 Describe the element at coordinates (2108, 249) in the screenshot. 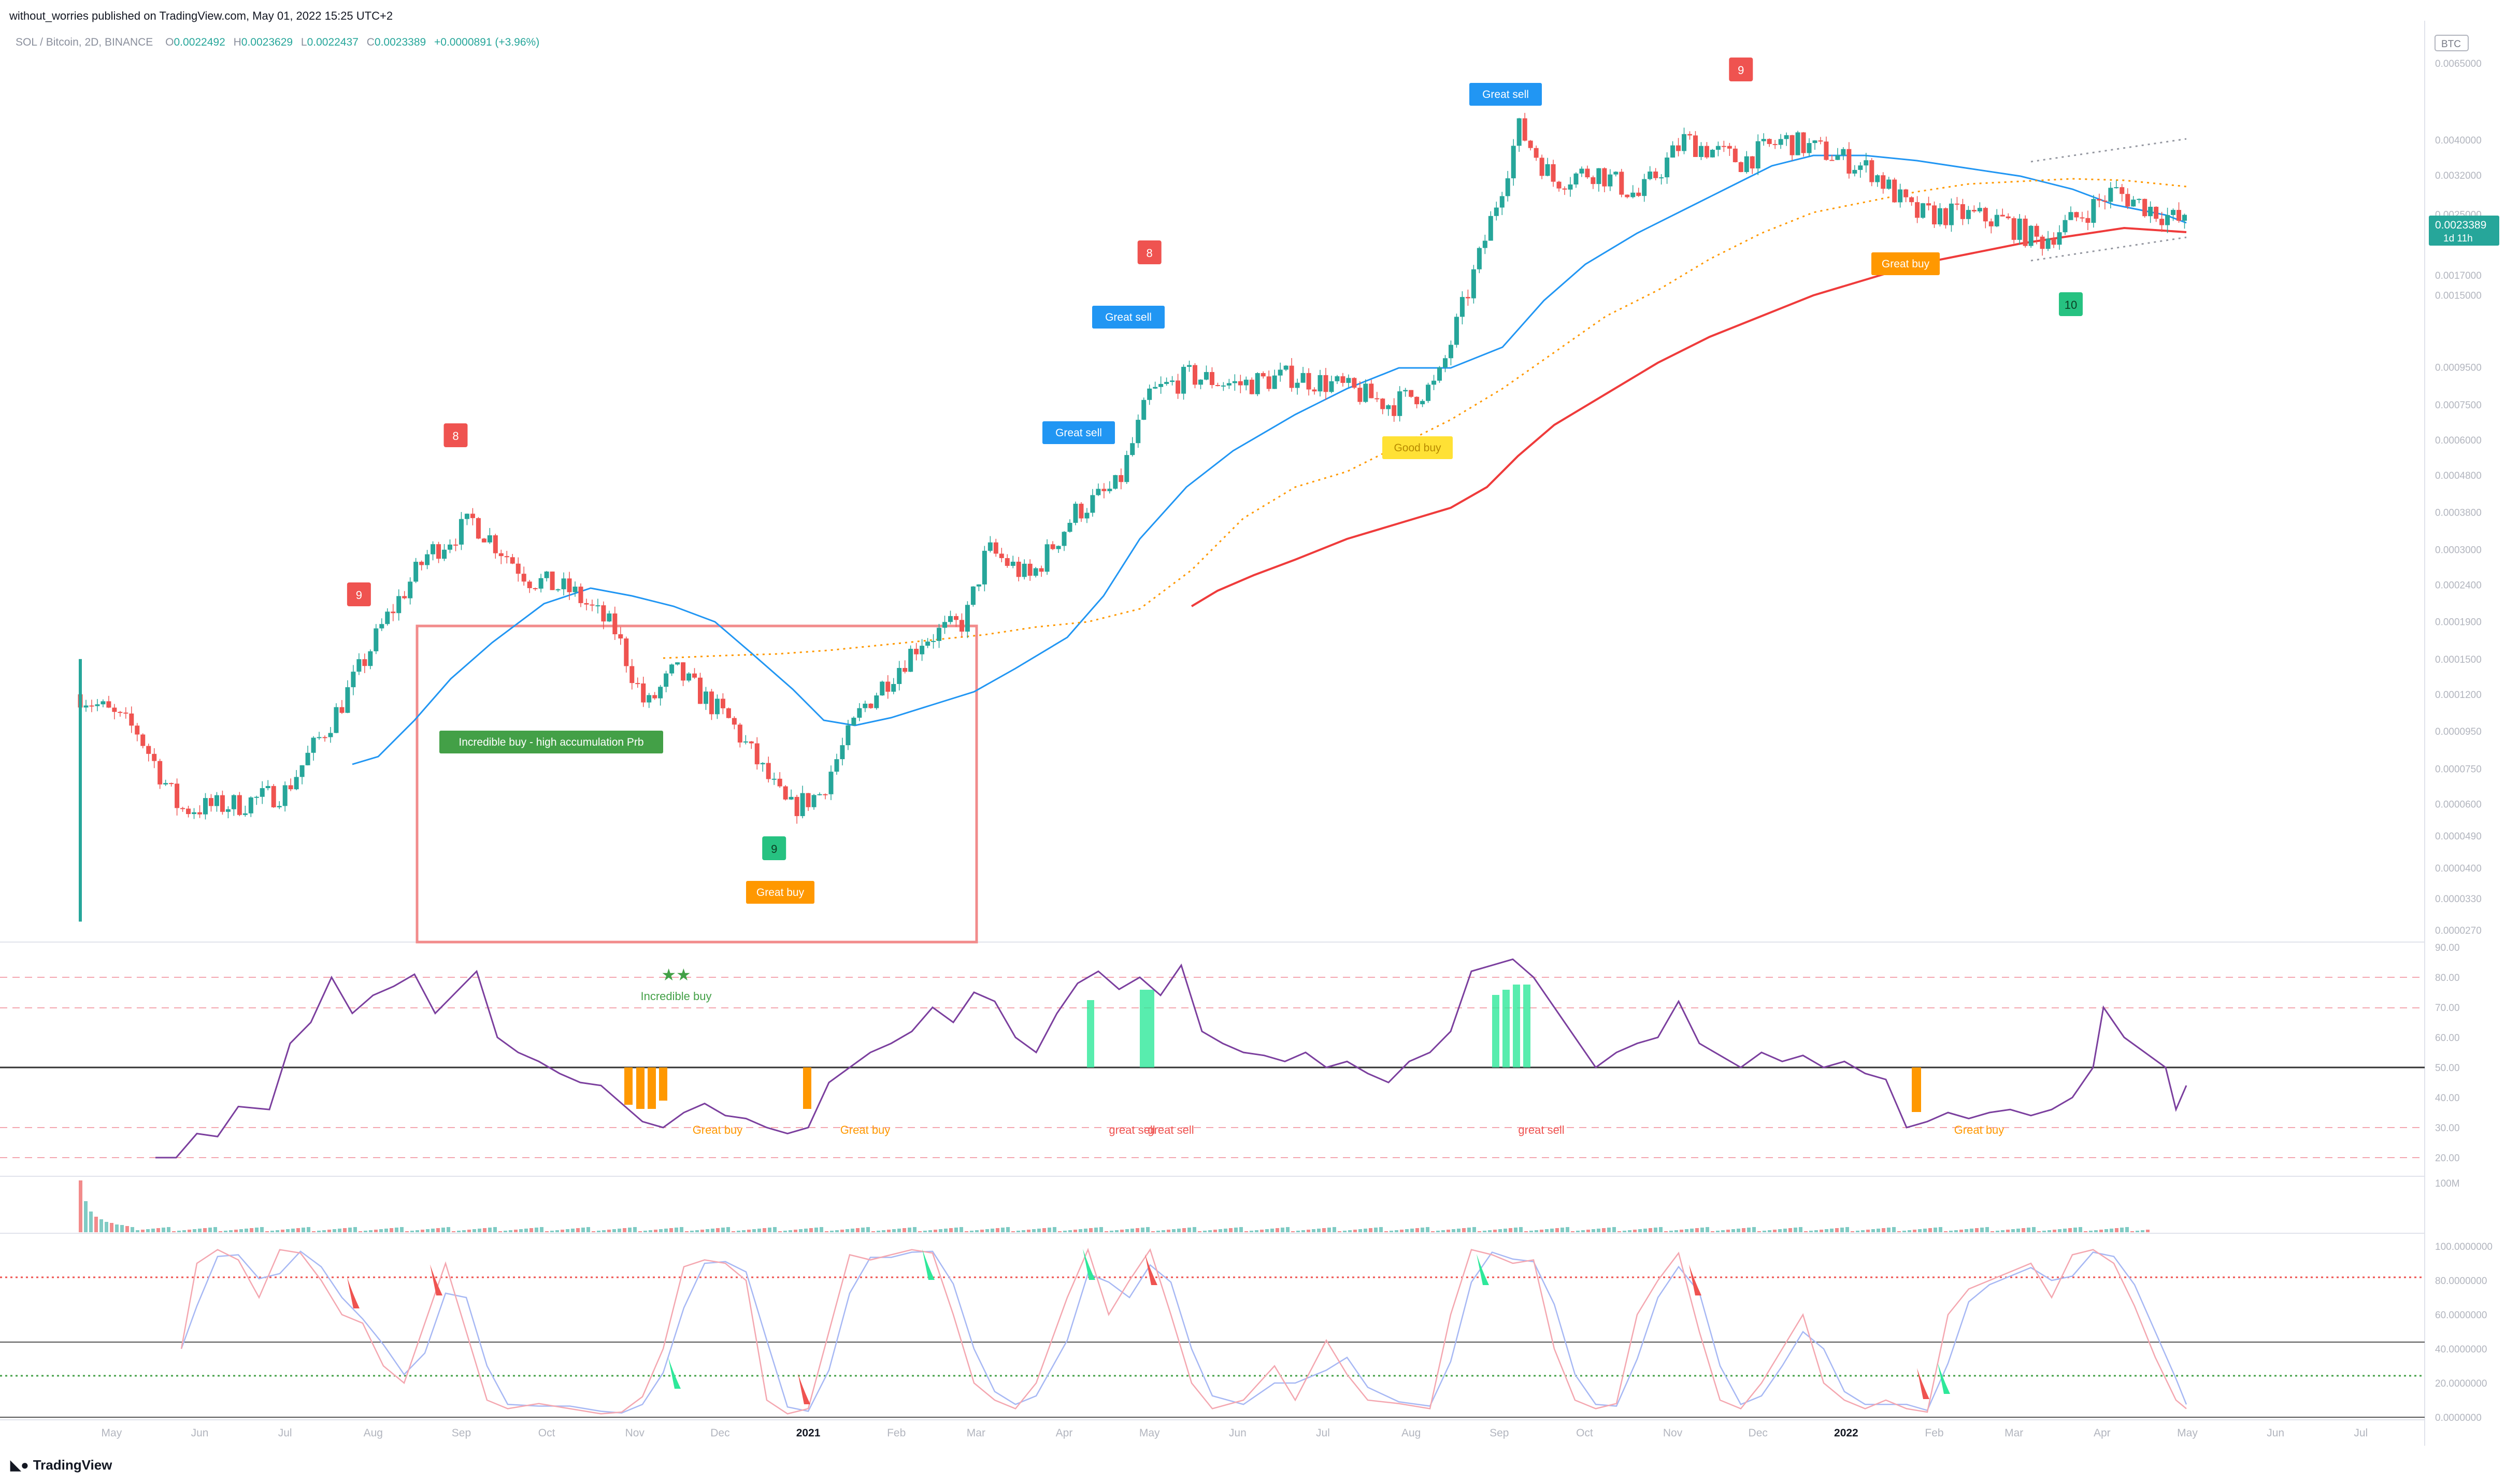

I see `trend-lower-dotted` at that location.